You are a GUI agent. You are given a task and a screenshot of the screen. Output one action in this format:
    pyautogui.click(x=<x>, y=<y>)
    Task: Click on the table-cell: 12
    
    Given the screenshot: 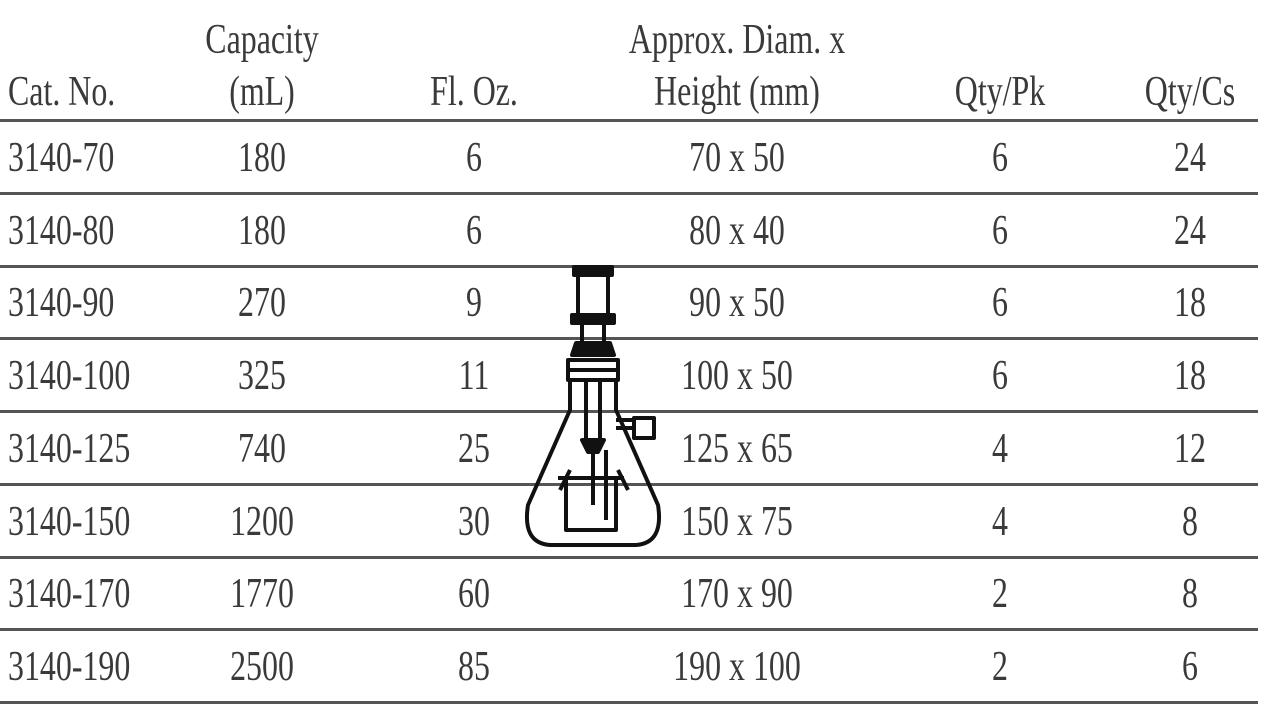 What is the action you would take?
    pyautogui.click(x=1190, y=448)
    